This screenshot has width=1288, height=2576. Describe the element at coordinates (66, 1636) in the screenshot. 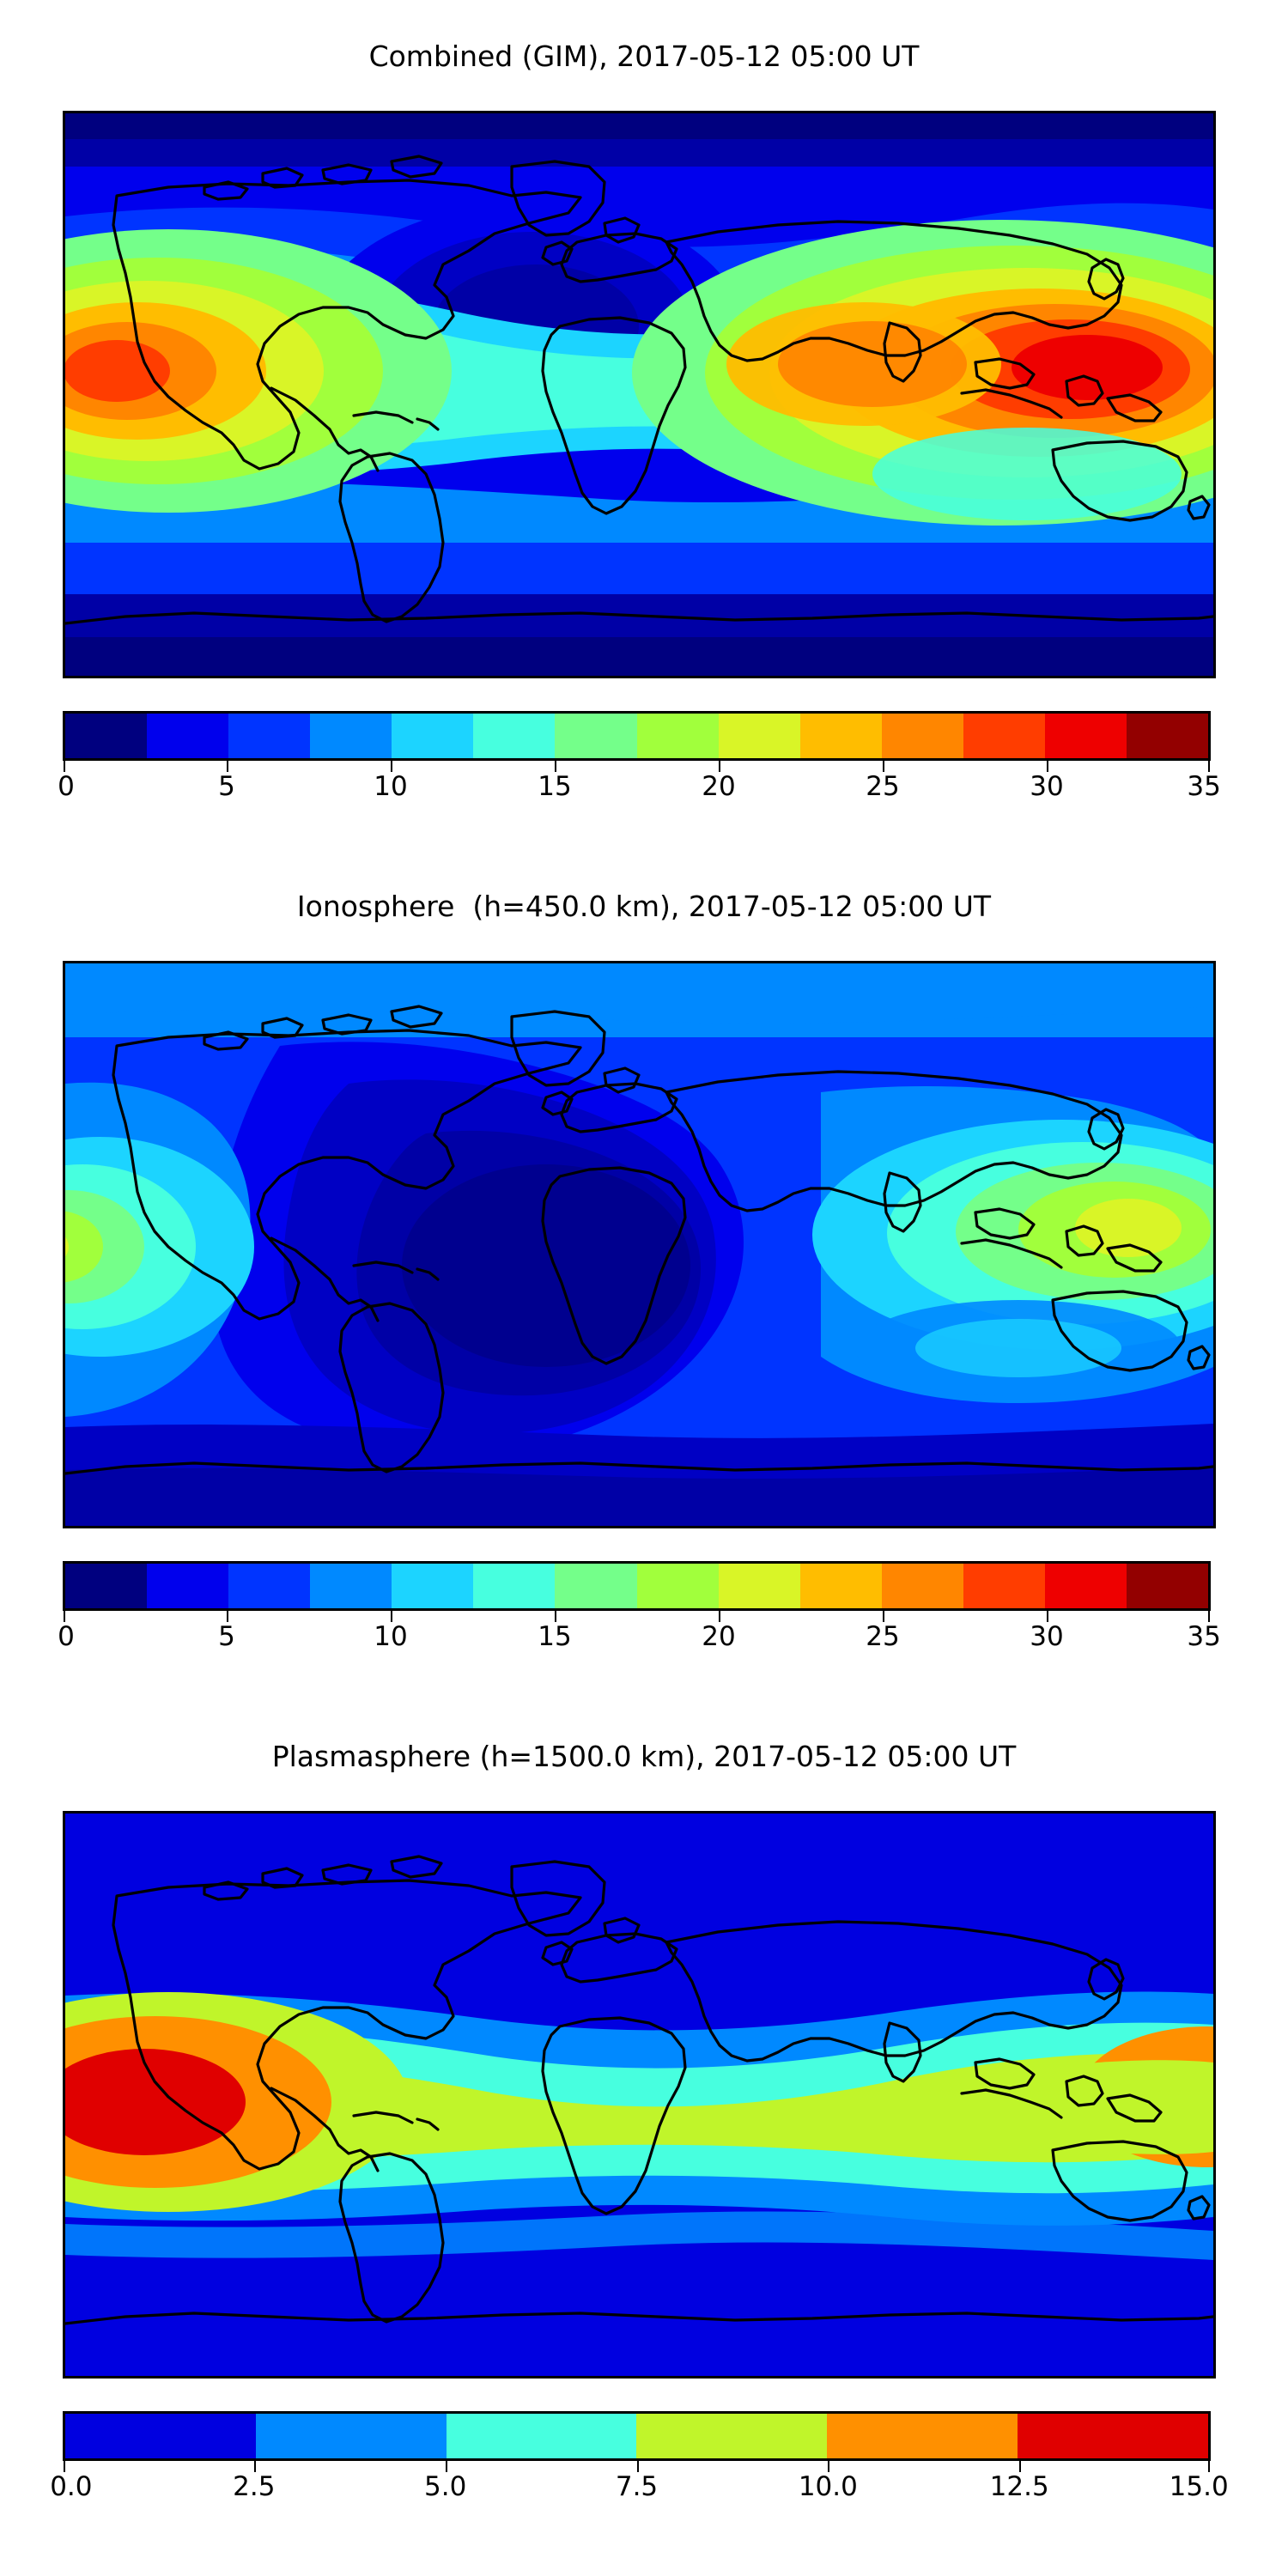

I see `colorbar-tick-label-0: 0` at that location.